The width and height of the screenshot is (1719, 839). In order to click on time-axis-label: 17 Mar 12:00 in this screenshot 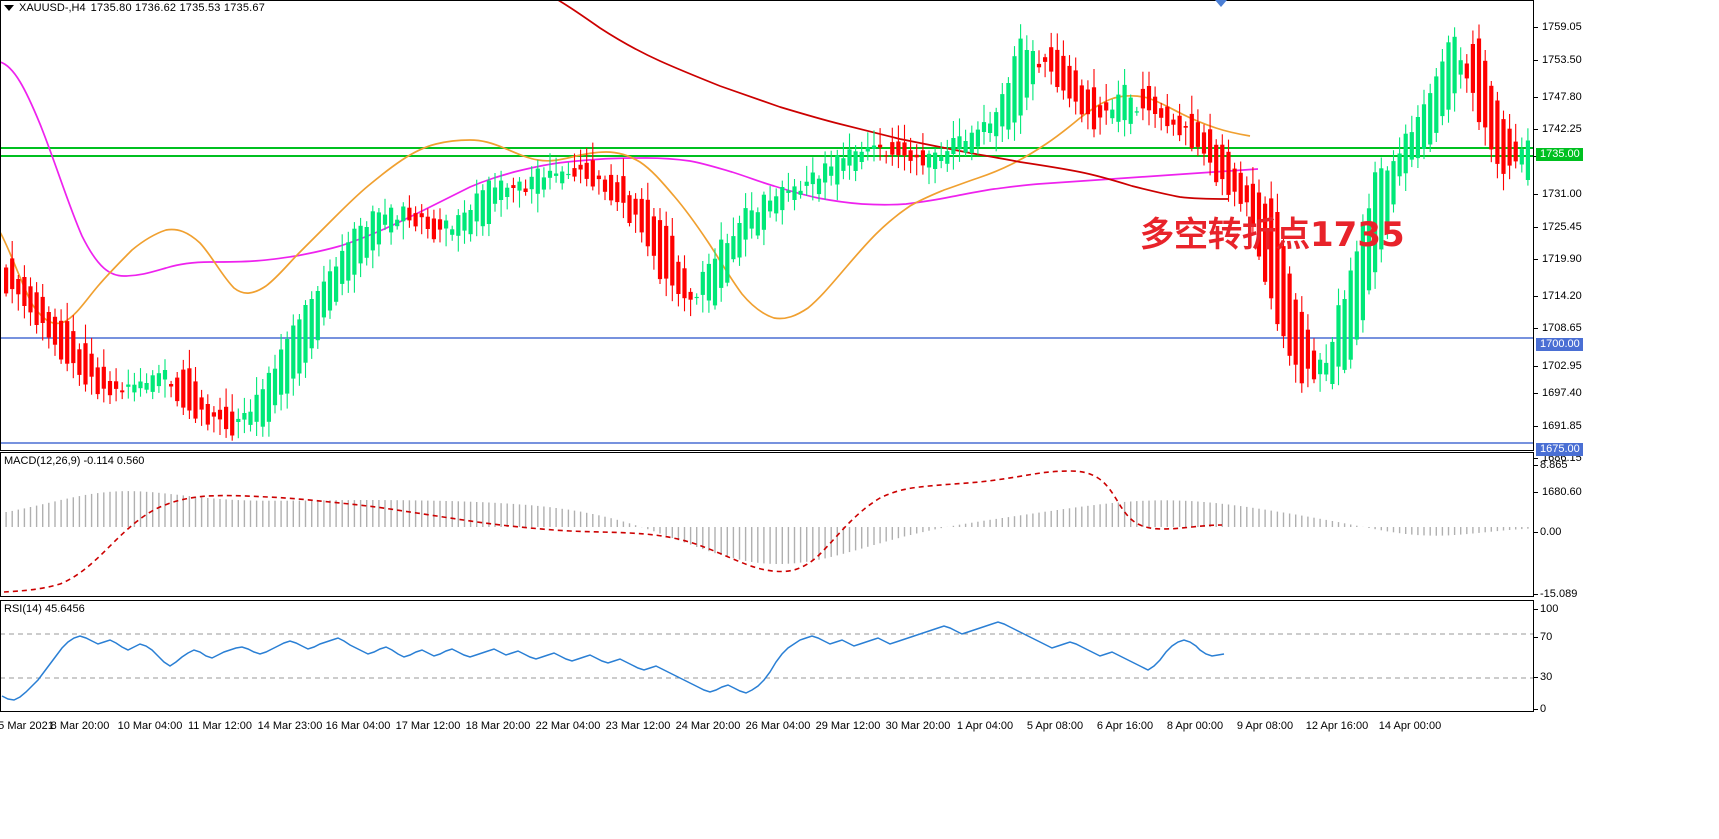, I will do `click(428, 726)`.